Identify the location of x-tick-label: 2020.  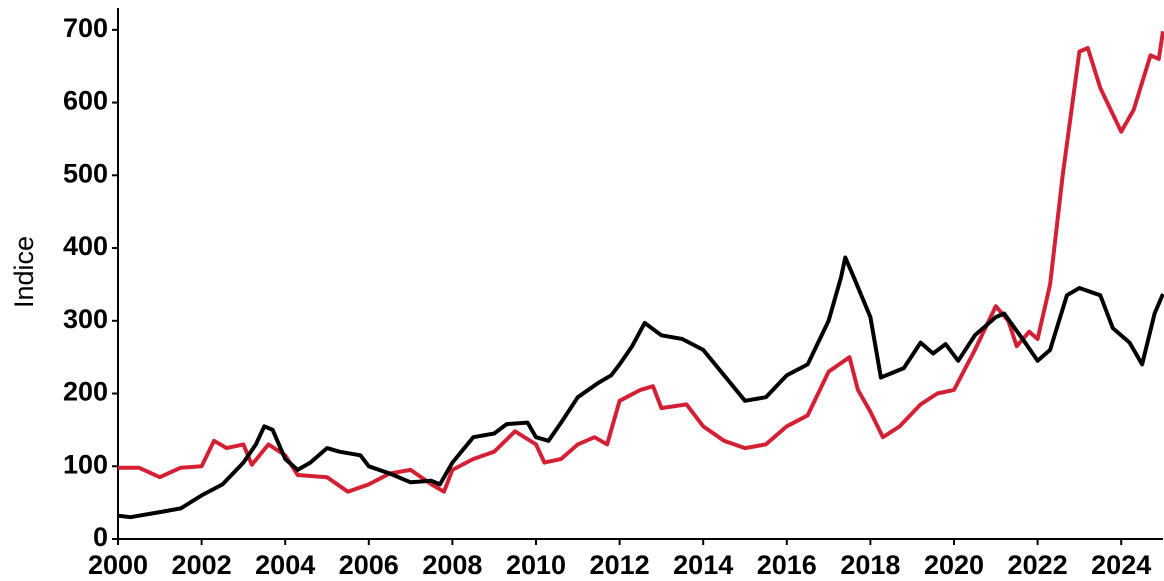
(954, 565).